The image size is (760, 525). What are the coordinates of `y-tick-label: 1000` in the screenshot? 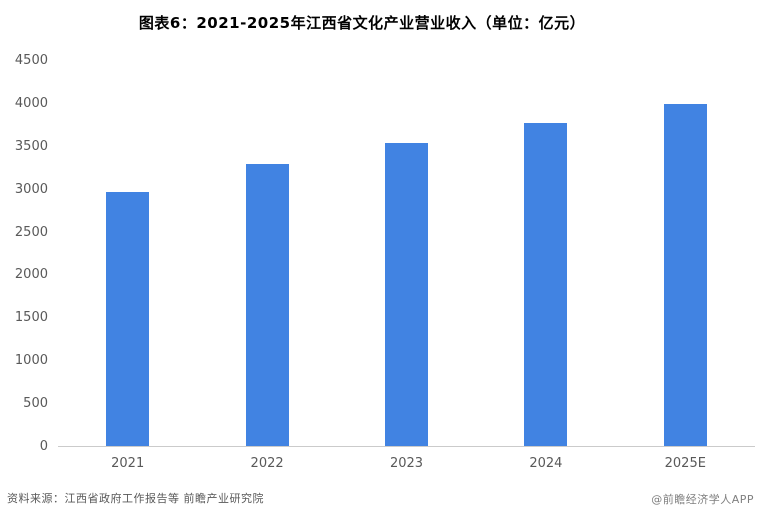 It's located at (31, 361).